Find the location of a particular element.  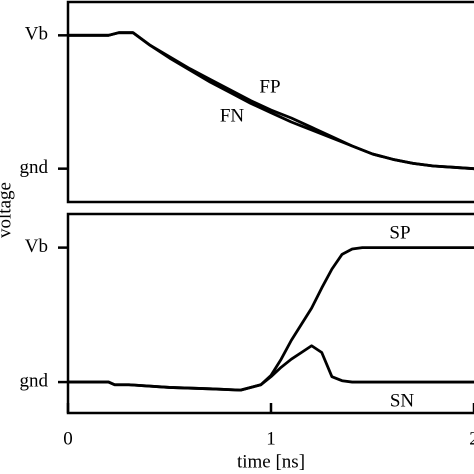

x-tick-label: 0 is located at coordinates (68, 438).